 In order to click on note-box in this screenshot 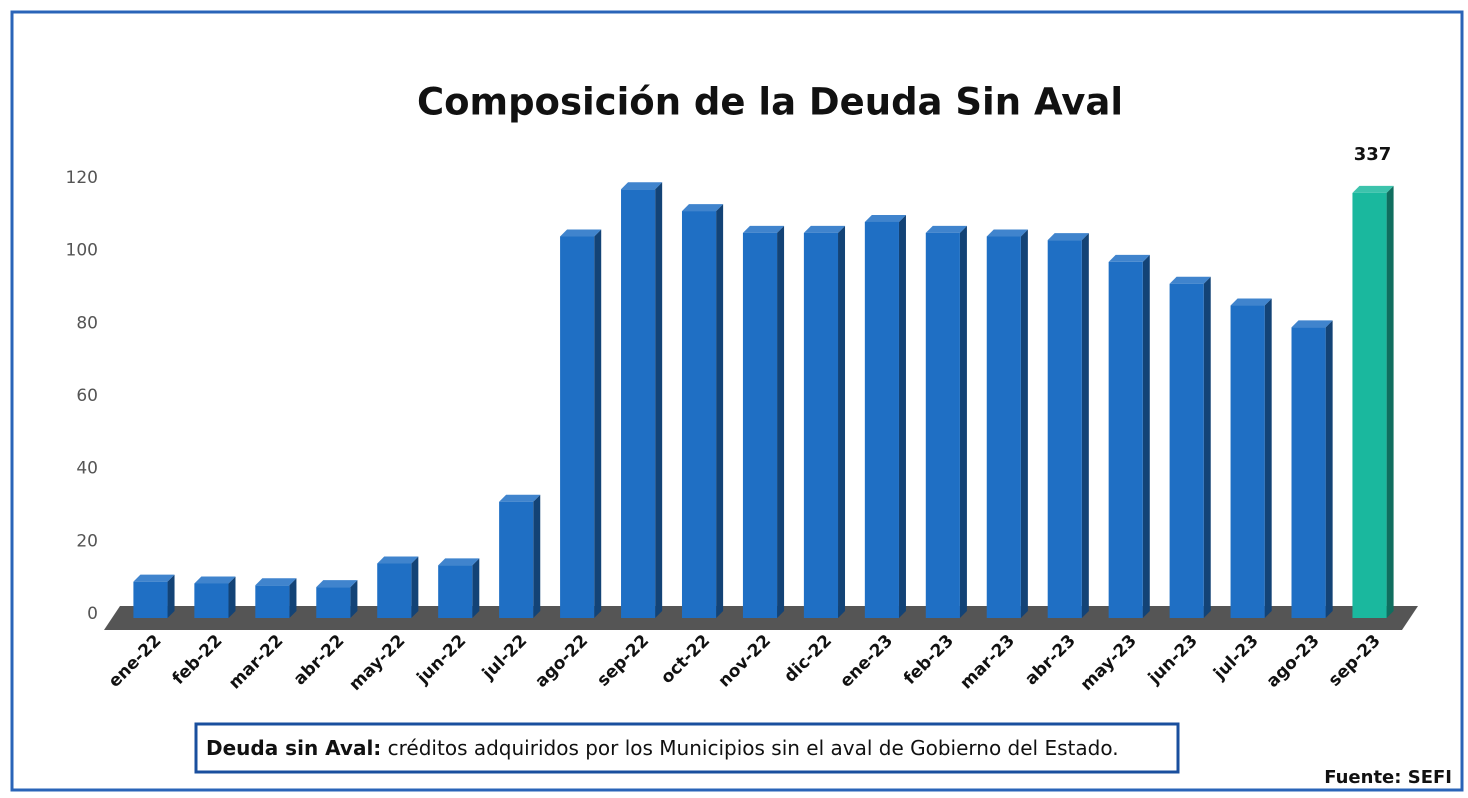, I will do `click(687, 748)`.